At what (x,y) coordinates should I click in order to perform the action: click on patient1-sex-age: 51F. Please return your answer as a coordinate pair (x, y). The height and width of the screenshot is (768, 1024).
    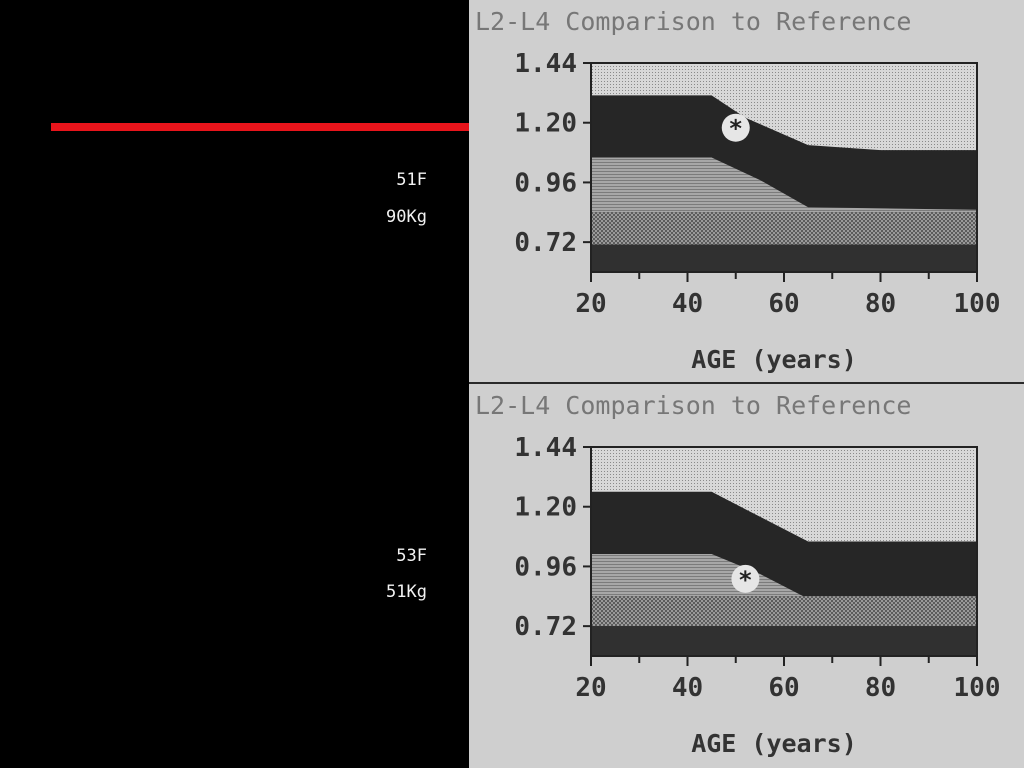
    Looking at the image, I should click on (411, 180).